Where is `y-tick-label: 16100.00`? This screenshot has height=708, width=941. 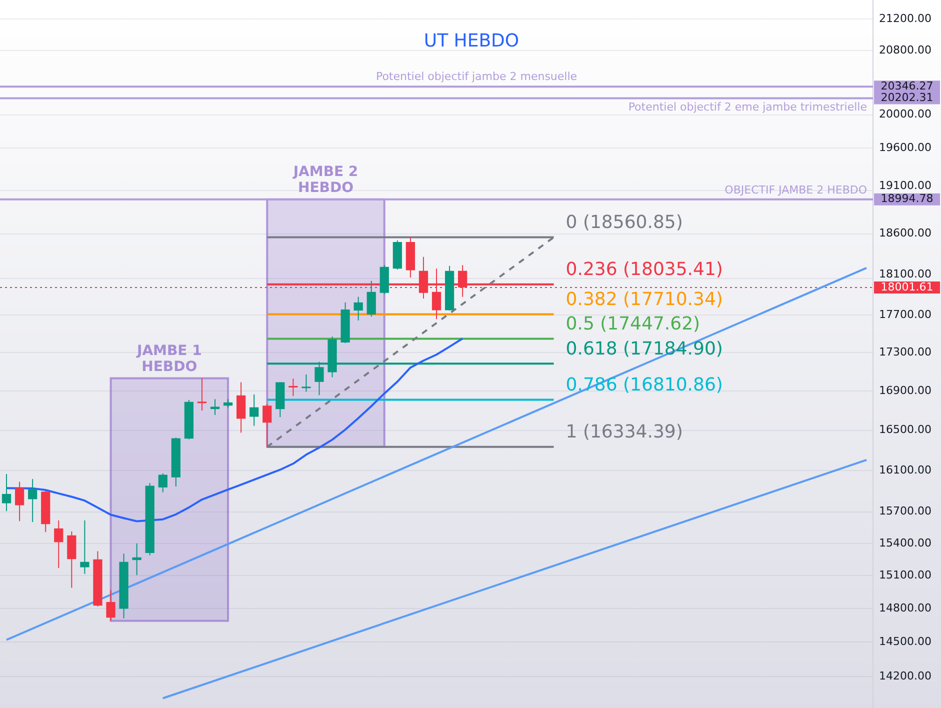 y-tick-label: 16100.00 is located at coordinates (905, 469).